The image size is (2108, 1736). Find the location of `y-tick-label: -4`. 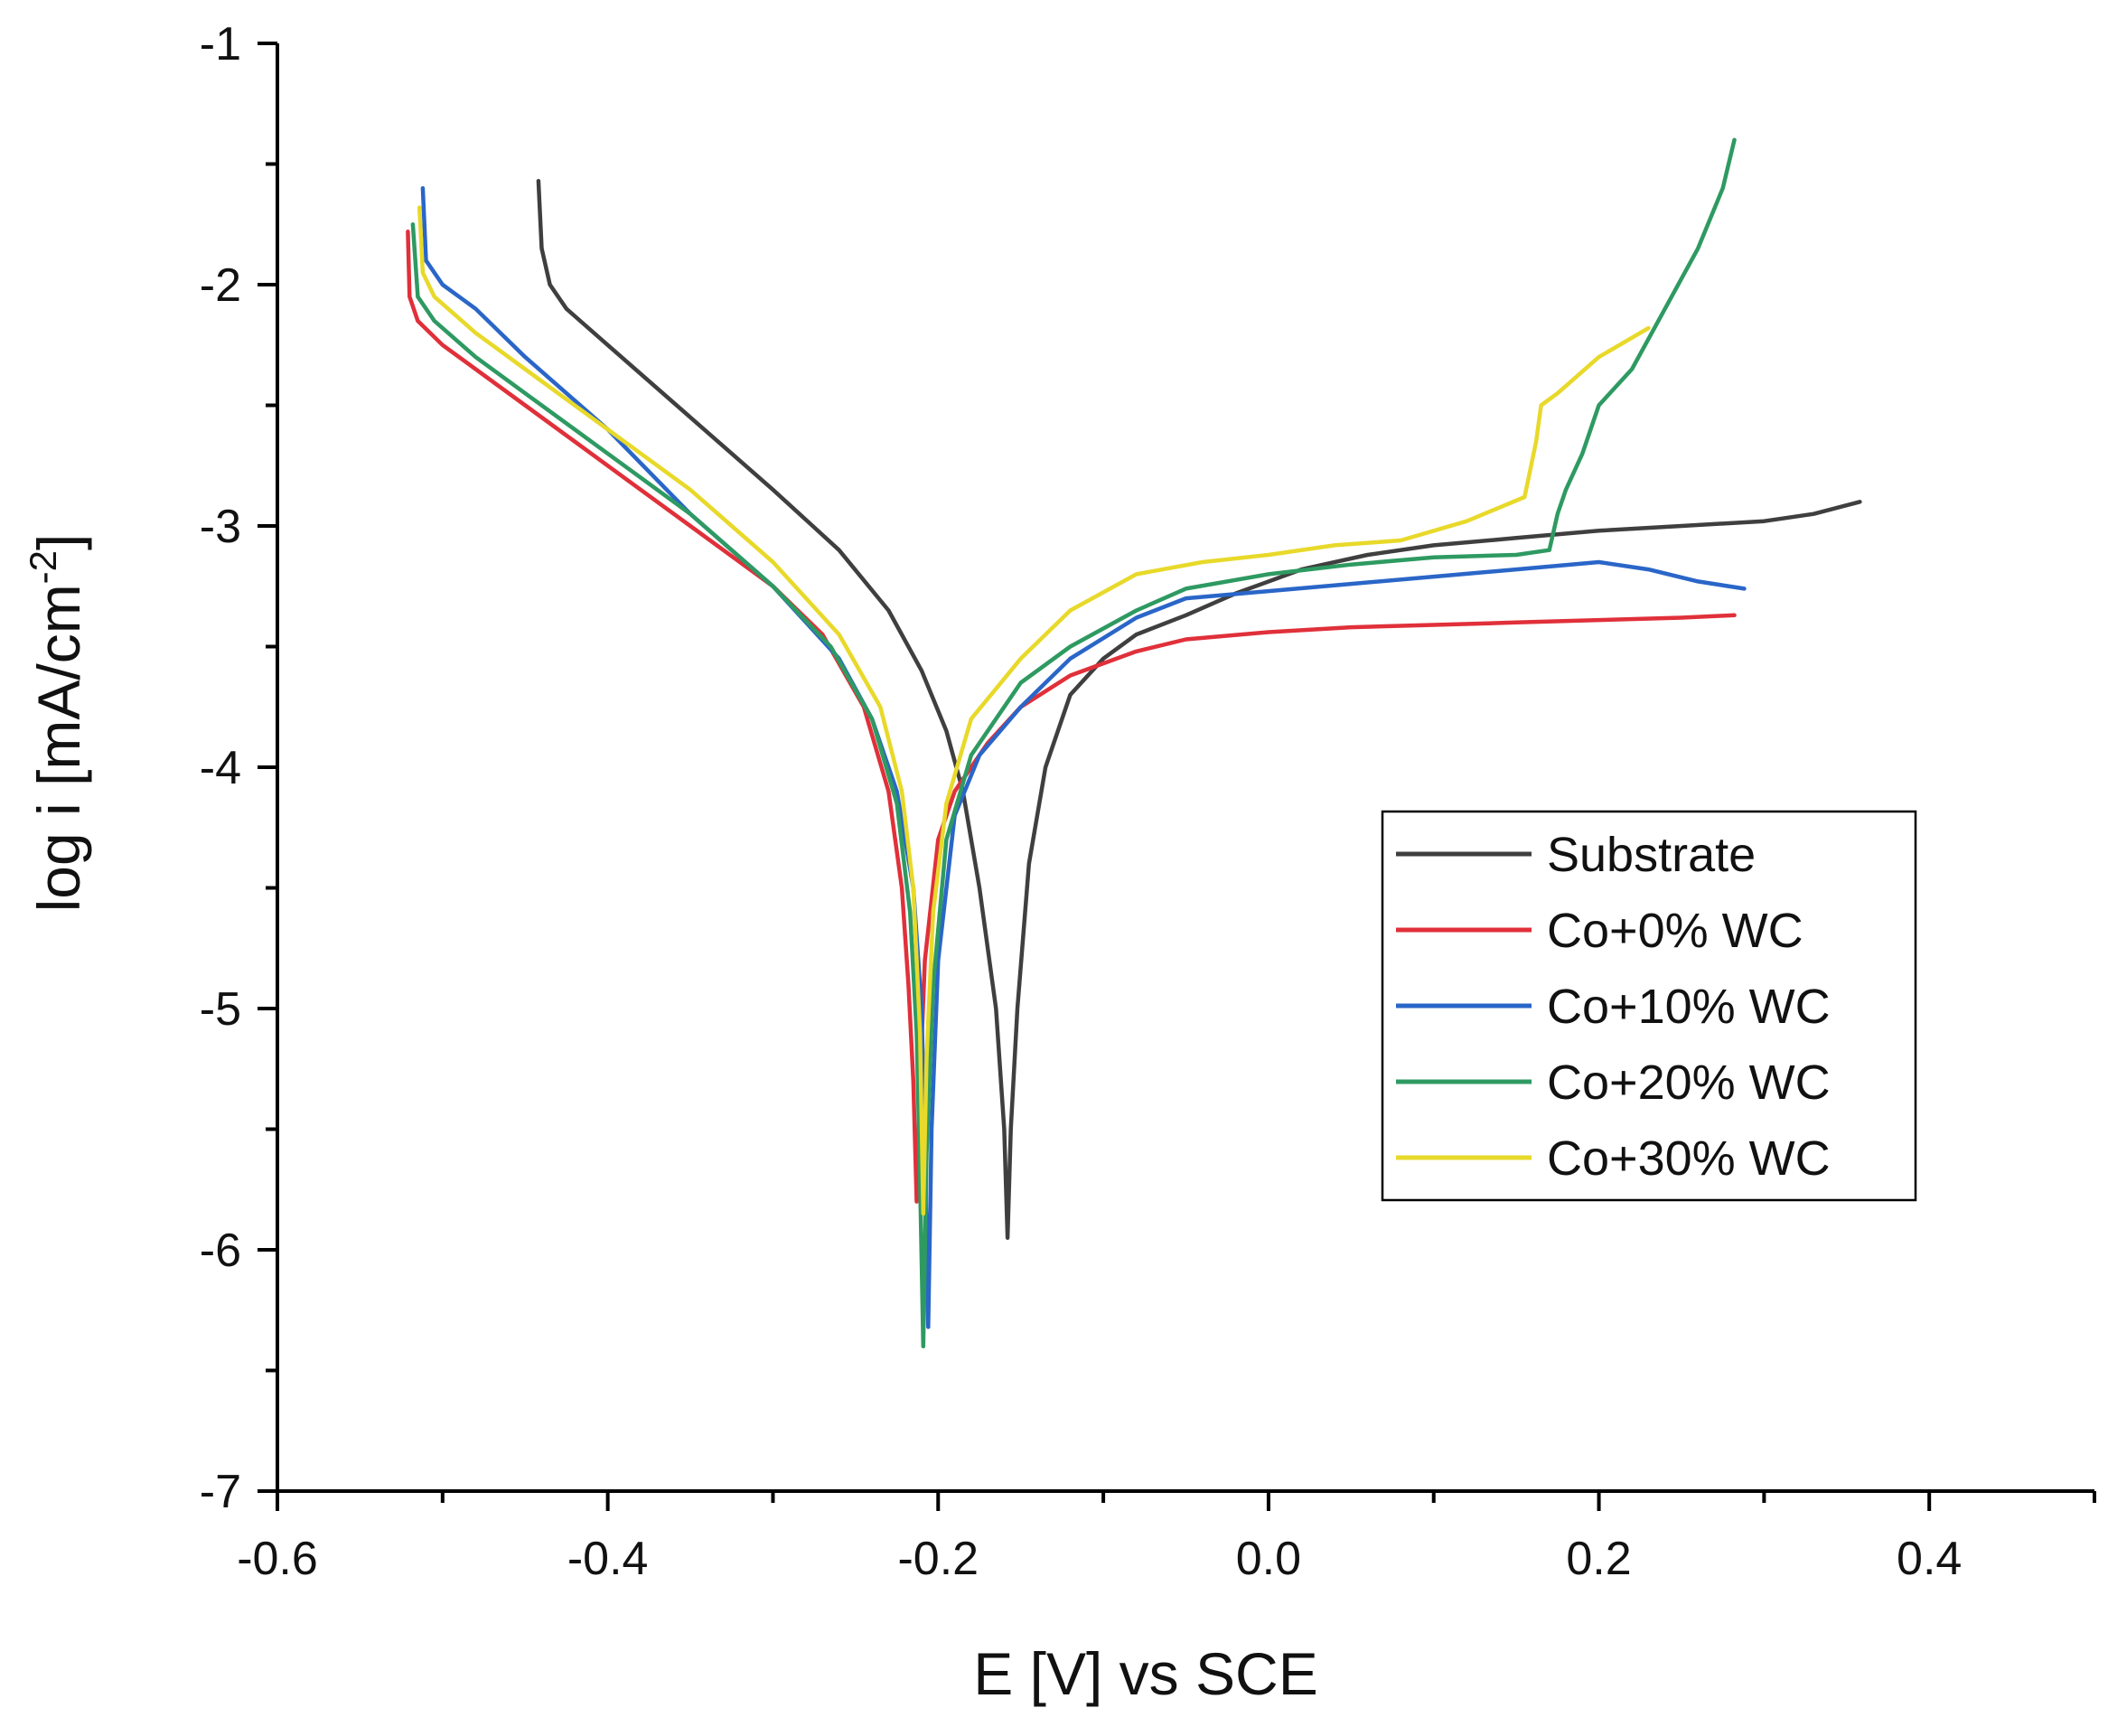

y-tick-label: -4 is located at coordinates (220, 768).